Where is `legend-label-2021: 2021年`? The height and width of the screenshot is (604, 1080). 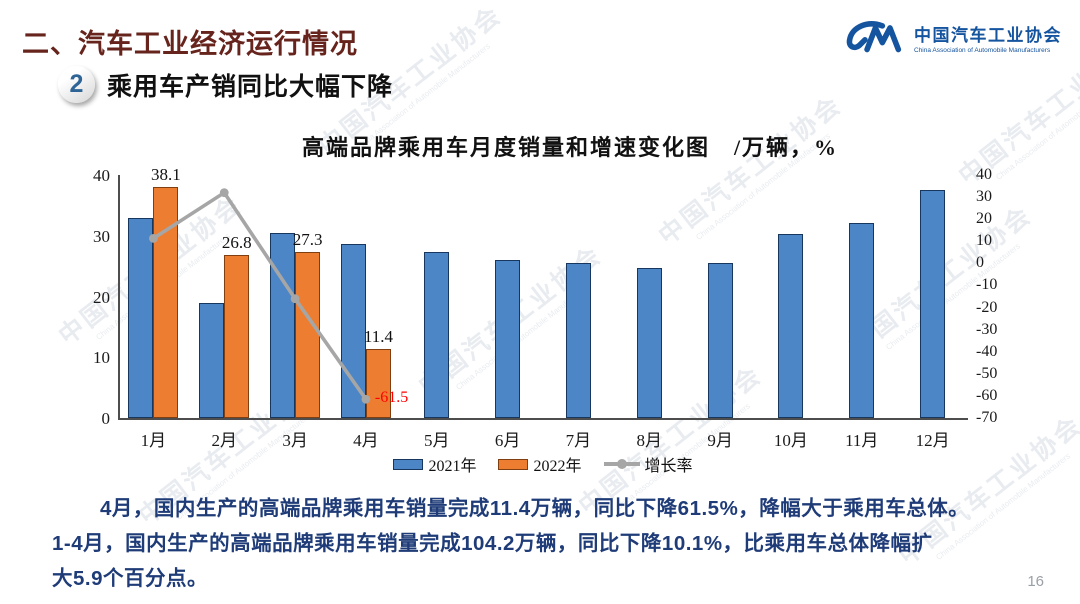
legend-label-2021: 2021年 is located at coordinates (452, 466).